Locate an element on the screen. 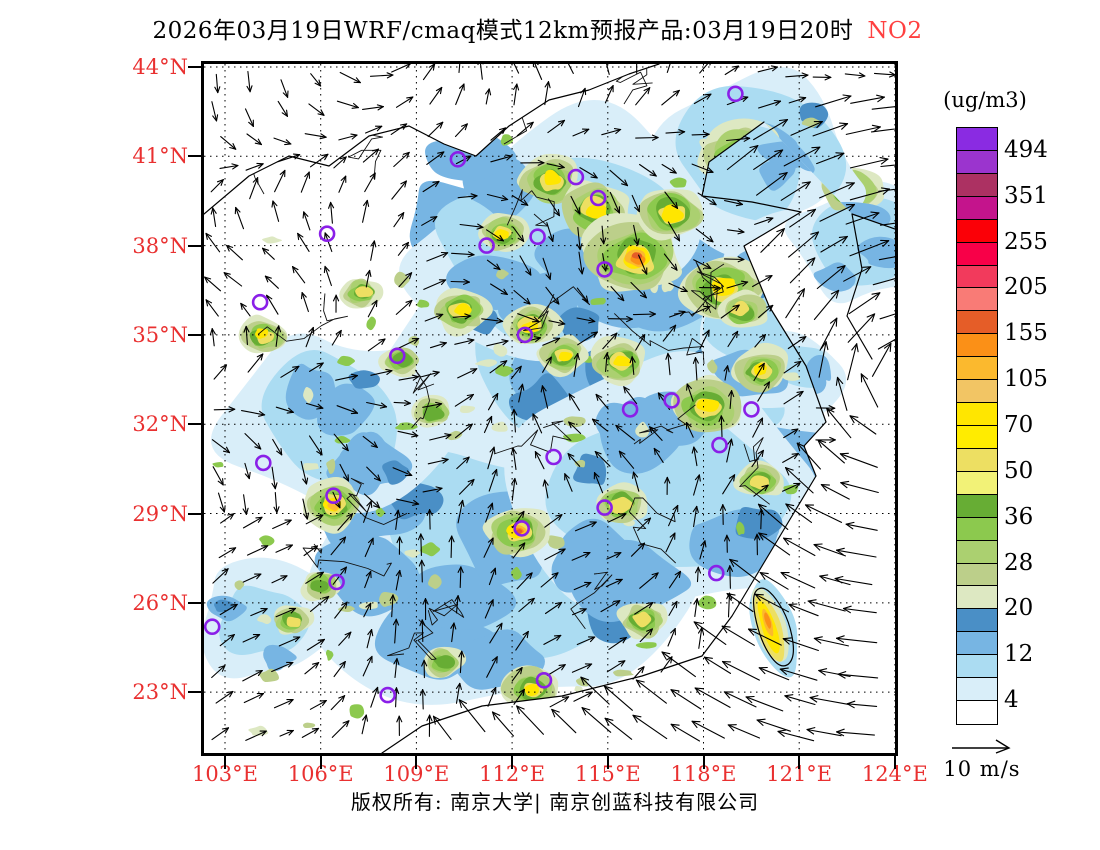  latitude-label: 44°N is located at coordinates (160, 67).